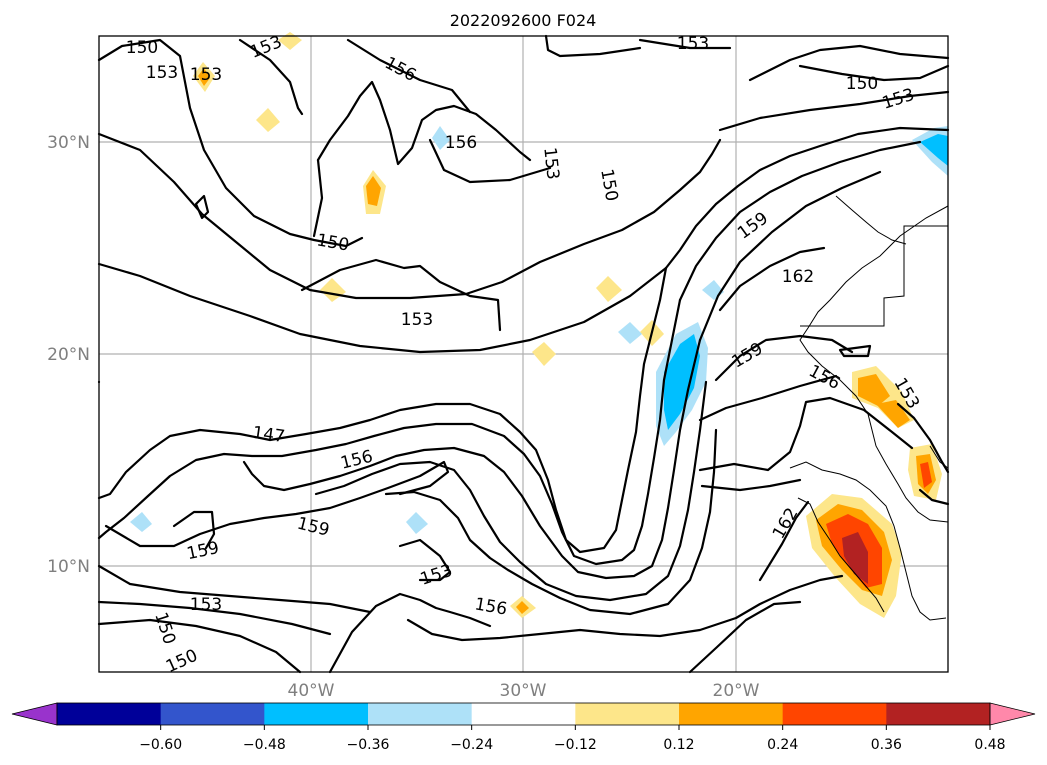  Describe the element at coordinates (410, 633) in the screenshot. I see `contour-156-south` at that location.